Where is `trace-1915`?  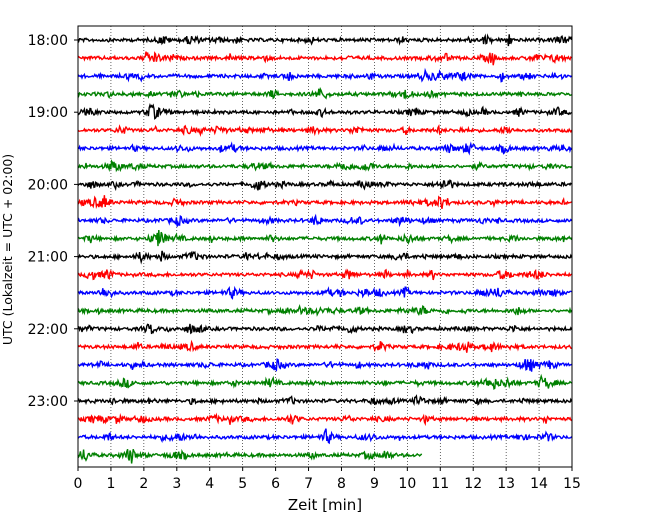 trace-1915 is located at coordinates (325, 130).